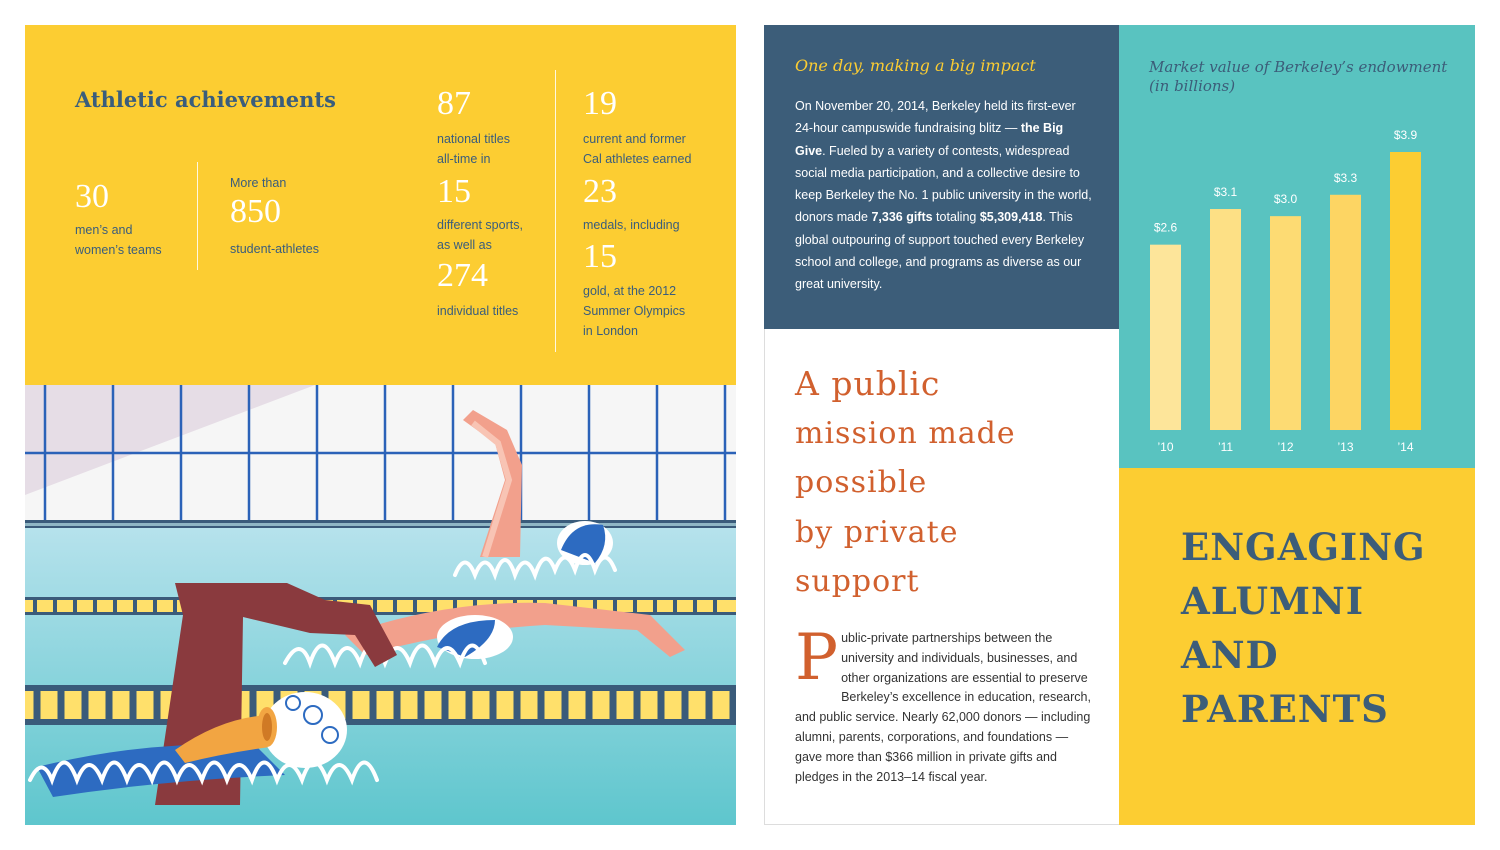 The image size is (1500, 850). What do you see at coordinates (1225, 447) in the screenshot?
I see `chart-tick-label: ’11` at bounding box center [1225, 447].